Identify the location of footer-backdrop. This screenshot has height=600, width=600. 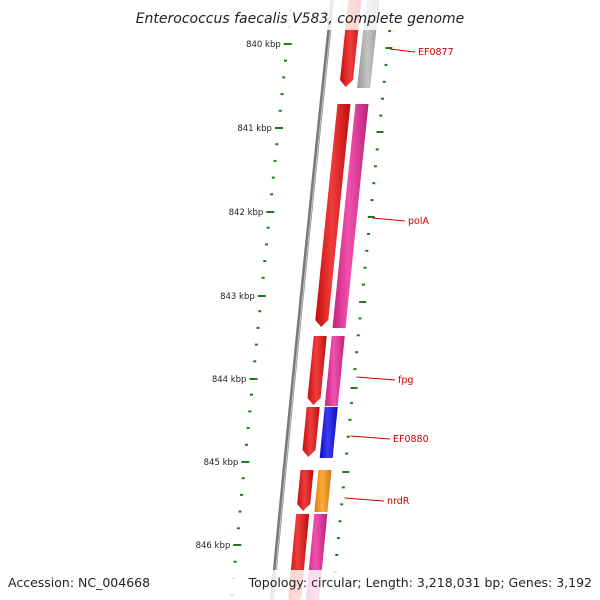
(300, 585).